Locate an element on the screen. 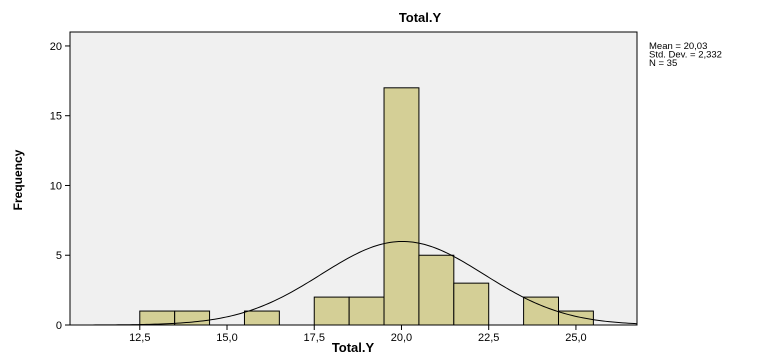 The height and width of the screenshot is (356, 763). y-axis: 0 5 10 15 20 is located at coordinates (60, 186).